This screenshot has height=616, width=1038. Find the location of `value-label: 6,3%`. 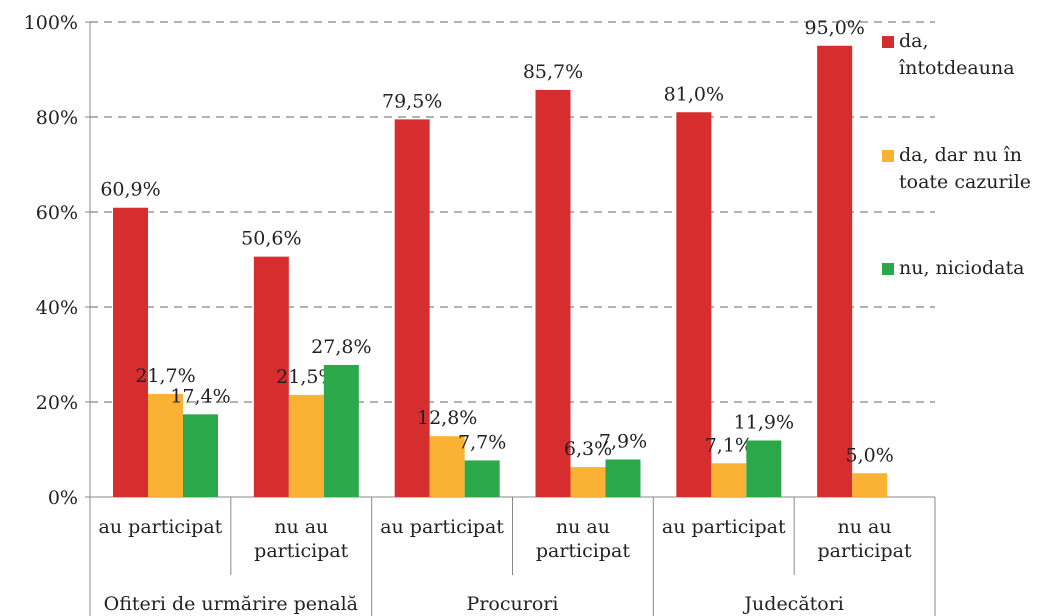

value-label: 6,3% is located at coordinates (588, 449).